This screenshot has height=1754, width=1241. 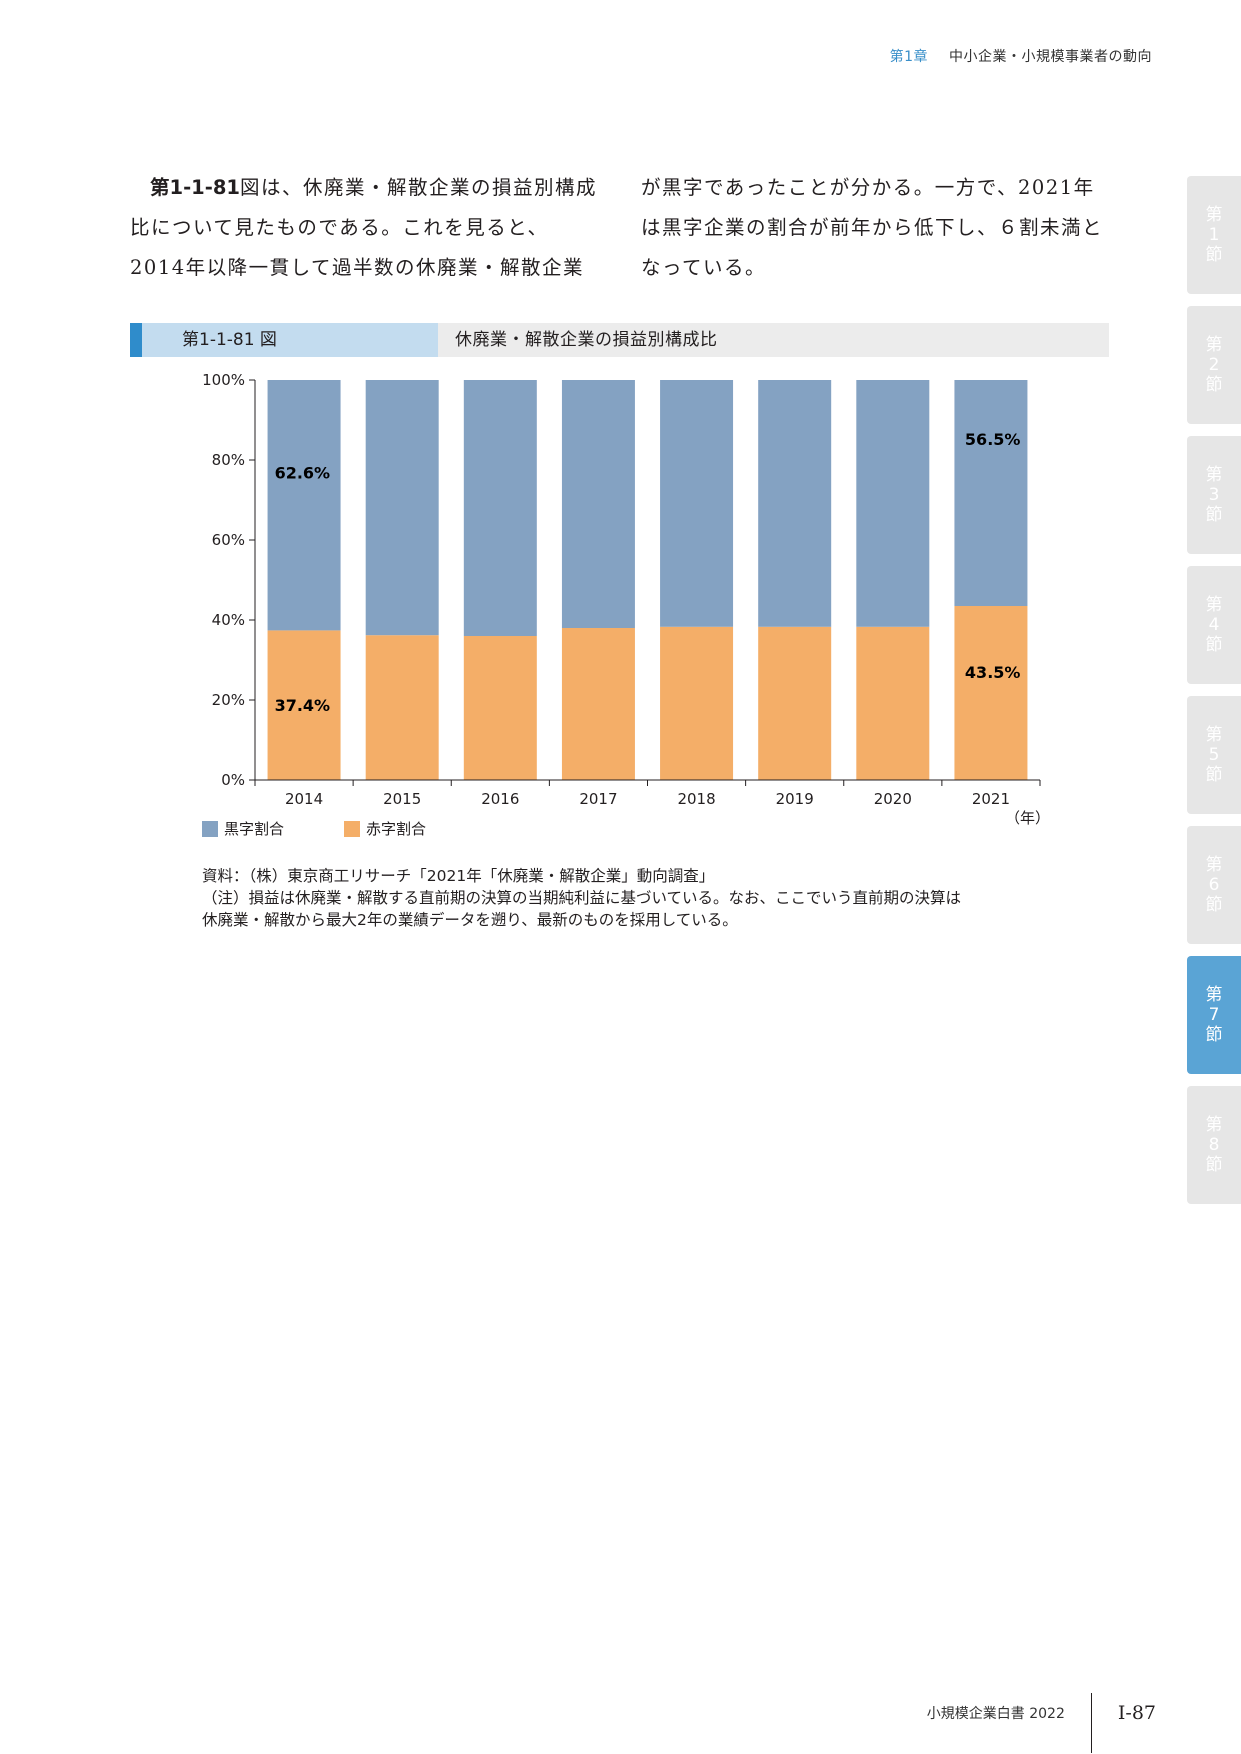 What do you see at coordinates (795, 703) in the screenshot?
I see `bar-loss-2019` at bounding box center [795, 703].